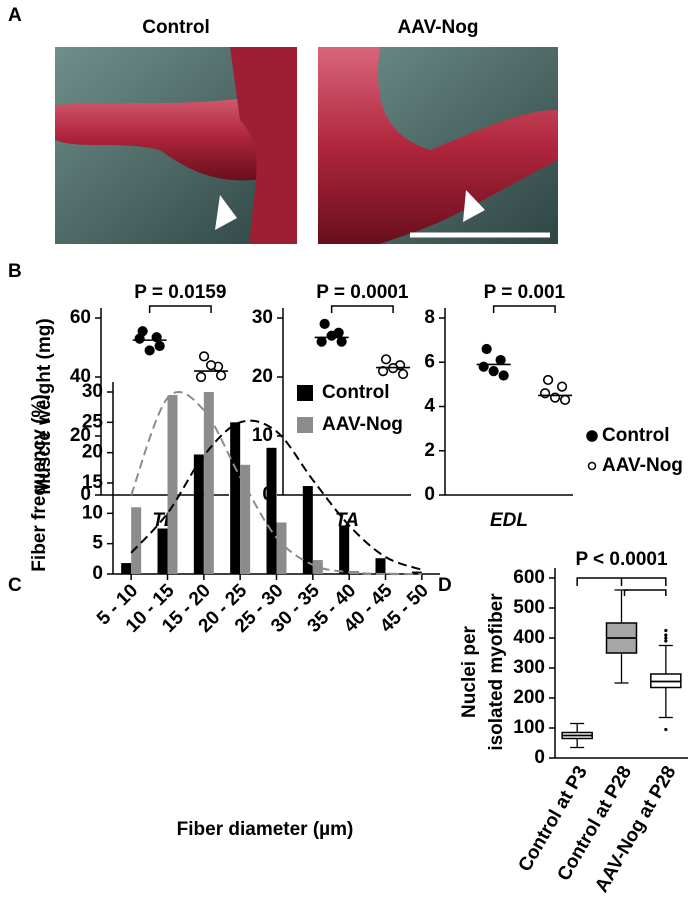  Describe the element at coordinates (529, 607) in the screenshot. I see `y-tick-label: 500` at that location.